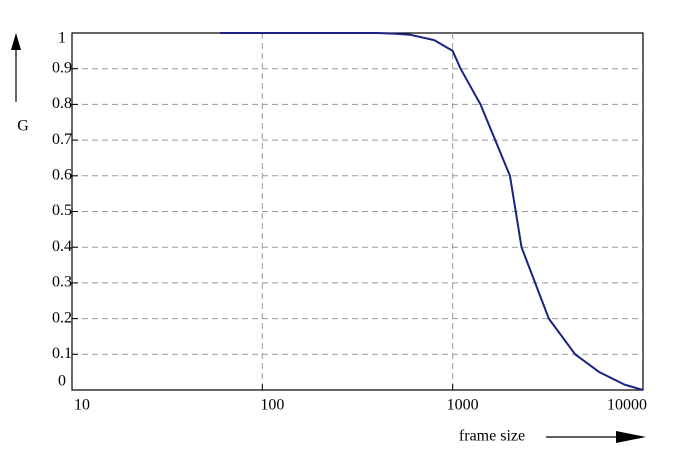 Image resolution: width=695 pixels, height=456 pixels. Describe the element at coordinates (62, 174) in the screenshot. I see `y-tick-label: 0.6` at that location.